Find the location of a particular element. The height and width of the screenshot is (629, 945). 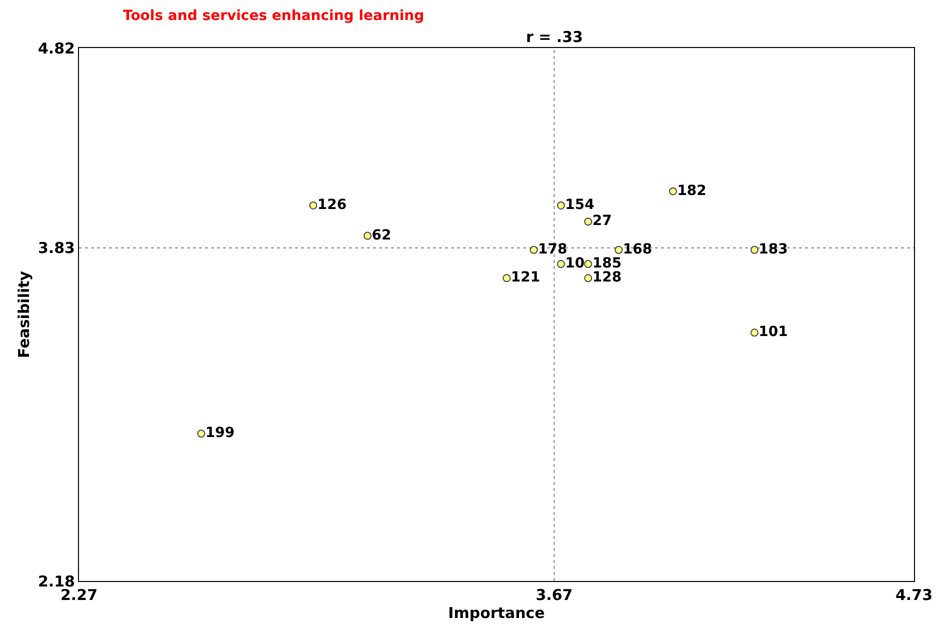

annotation: 128 is located at coordinates (605, 278).